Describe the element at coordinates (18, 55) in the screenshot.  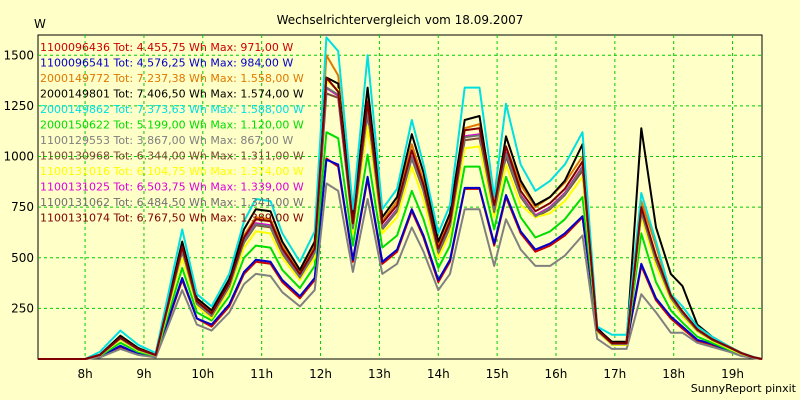
I see `y-tick-label: 1500` at that location.